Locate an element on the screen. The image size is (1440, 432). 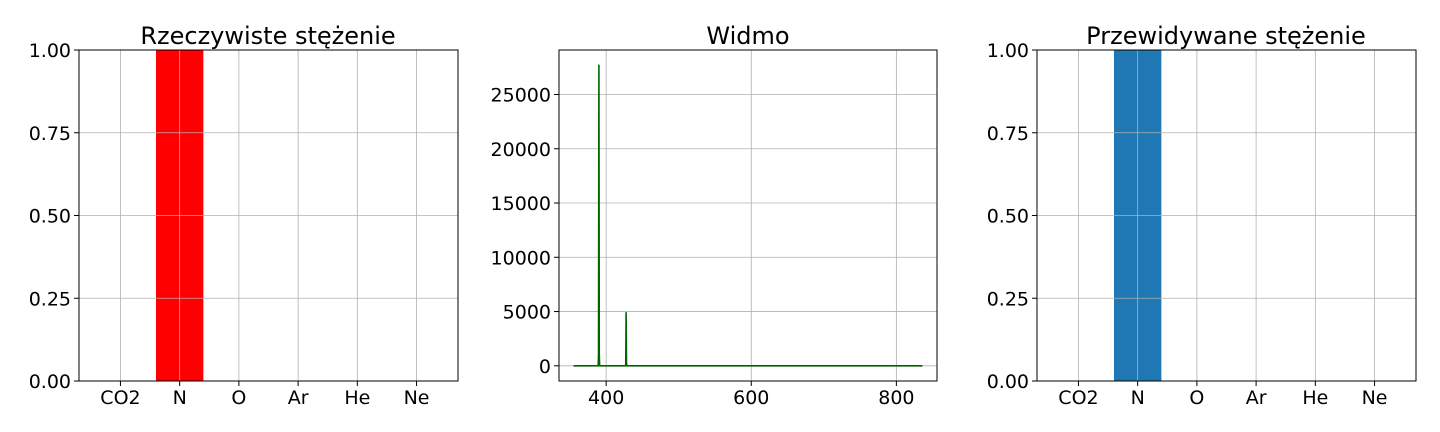
x-tick-label: 800 is located at coordinates (896, 398).